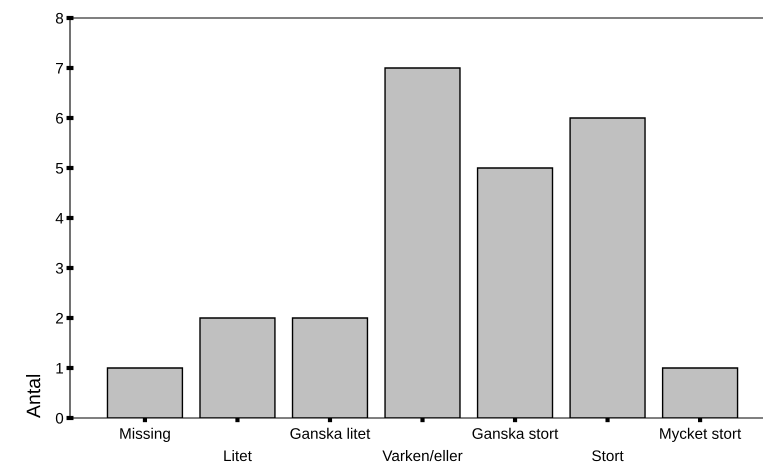 The height and width of the screenshot is (473, 763). What do you see at coordinates (59, 68) in the screenshot?
I see `y-tick-label: 7` at bounding box center [59, 68].